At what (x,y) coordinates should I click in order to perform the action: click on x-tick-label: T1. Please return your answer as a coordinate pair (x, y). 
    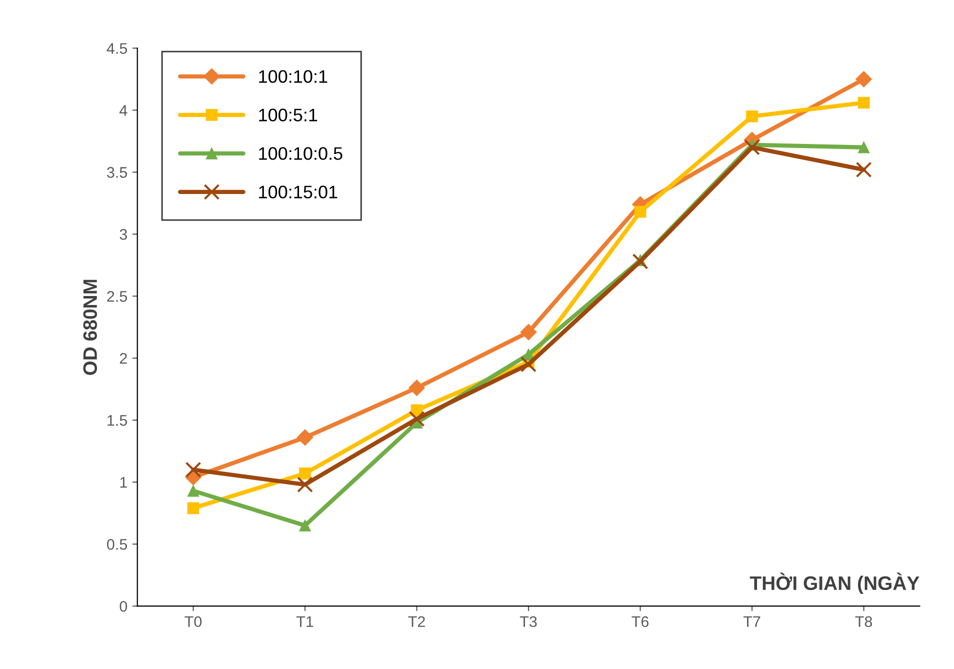
    Looking at the image, I should click on (305, 621).